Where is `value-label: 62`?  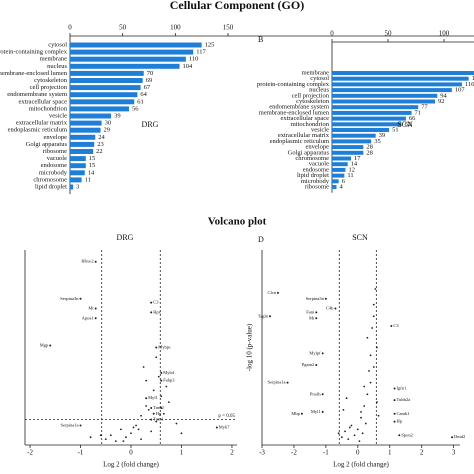
value-label: 62 is located at coordinates (407, 124).